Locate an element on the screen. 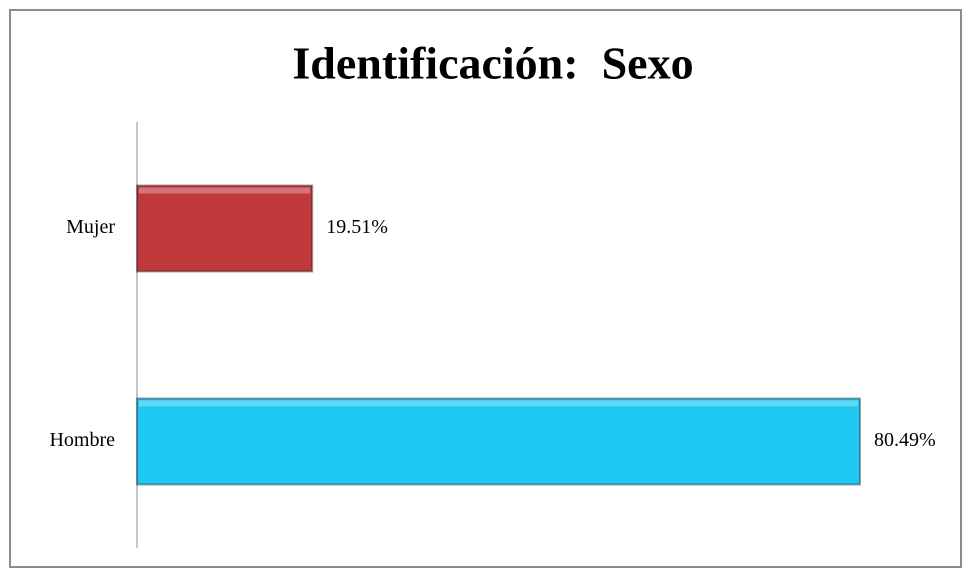 The height and width of the screenshot is (569, 963). y-tick-label: Mujer is located at coordinates (90, 227).